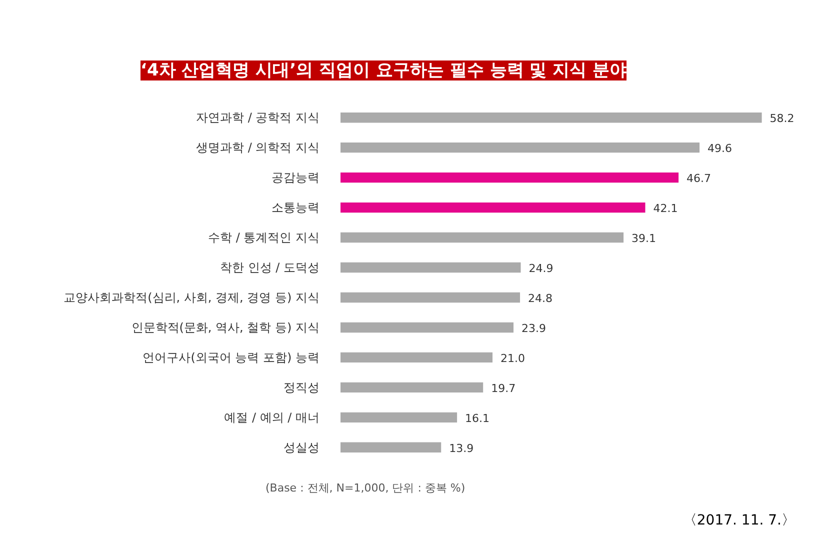  I want to click on data-label: 24.9, so click(541, 269).